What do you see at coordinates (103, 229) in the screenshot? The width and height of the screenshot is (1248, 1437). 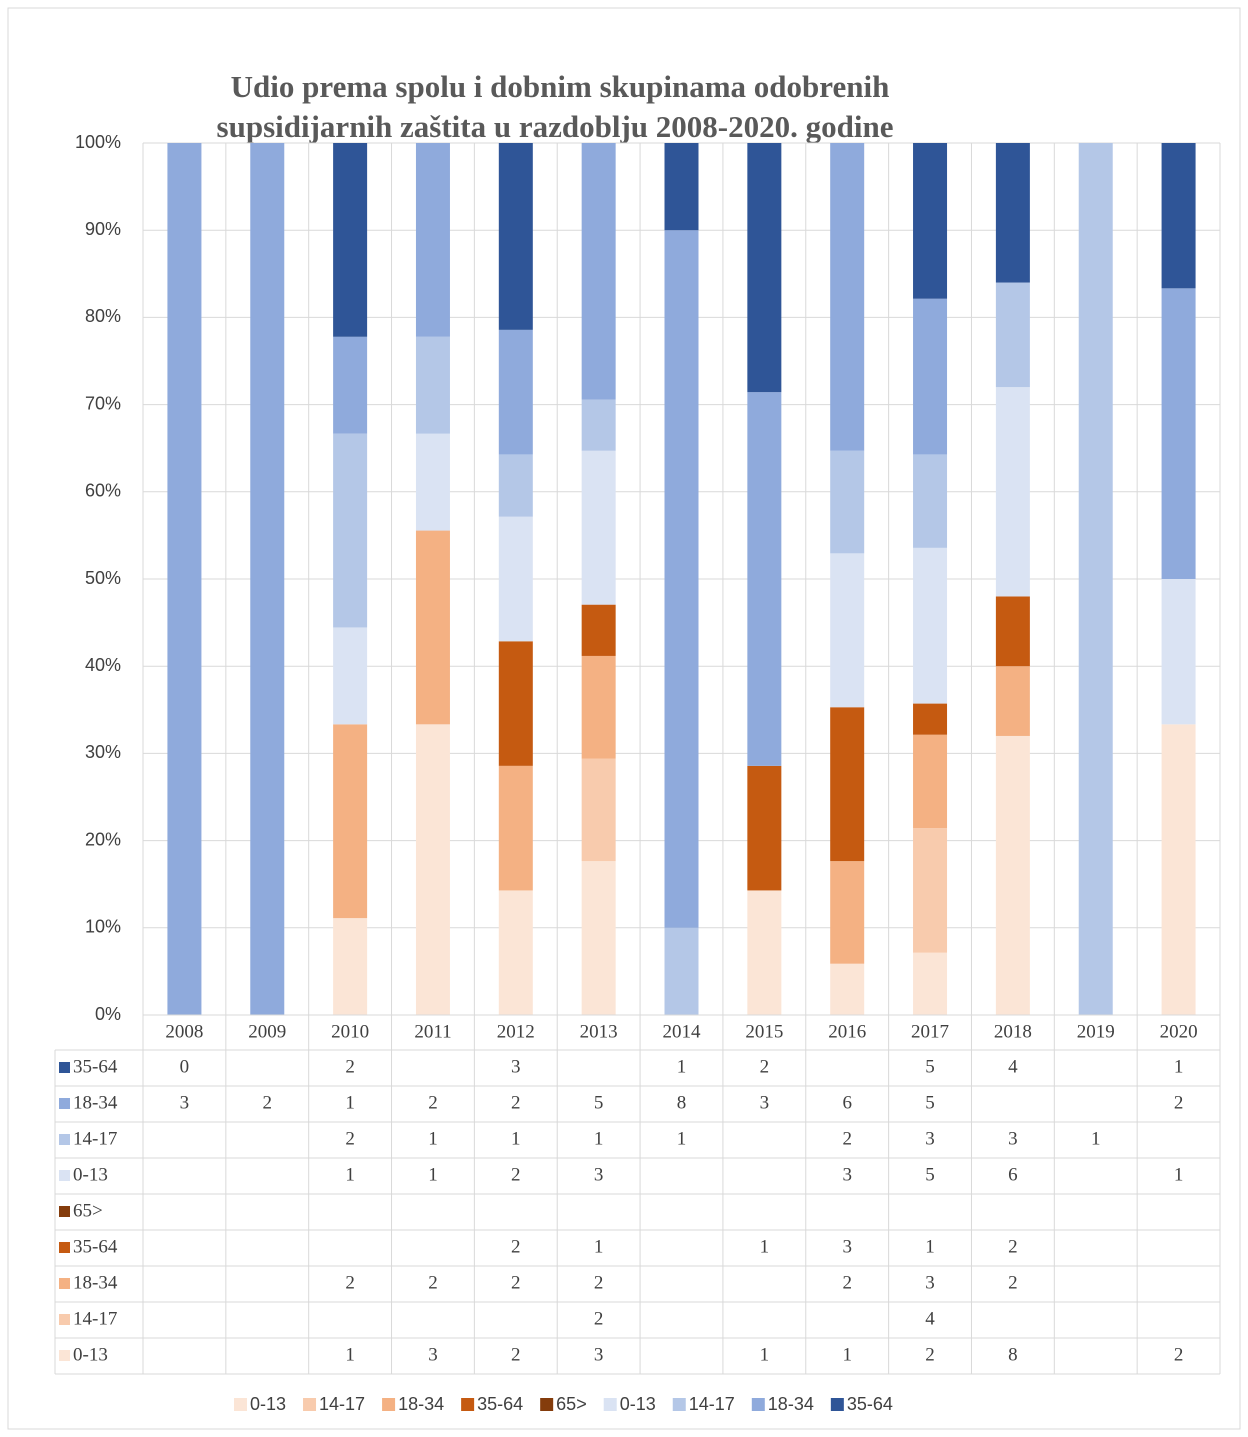 I see `y-tick-label: 90%` at bounding box center [103, 229].